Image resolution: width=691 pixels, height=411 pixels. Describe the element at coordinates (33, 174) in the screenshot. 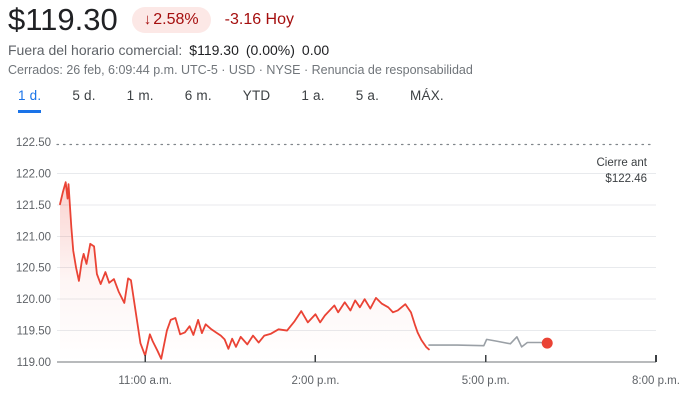

I see `y-tick-label: 122.00` at that location.